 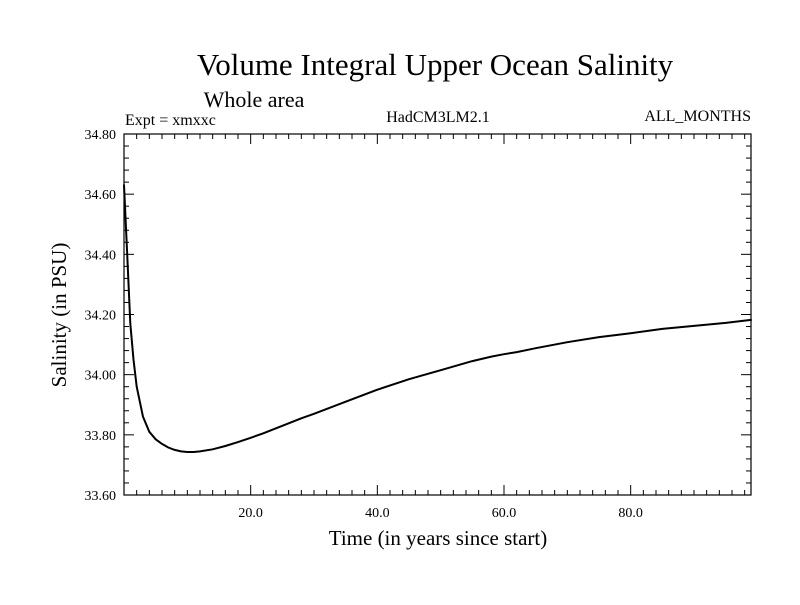 What do you see at coordinates (440, 513) in the screenshot?
I see `x-tick-labels: 20.0 40.0 60.0 80.0` at bounding box center [440, 513].